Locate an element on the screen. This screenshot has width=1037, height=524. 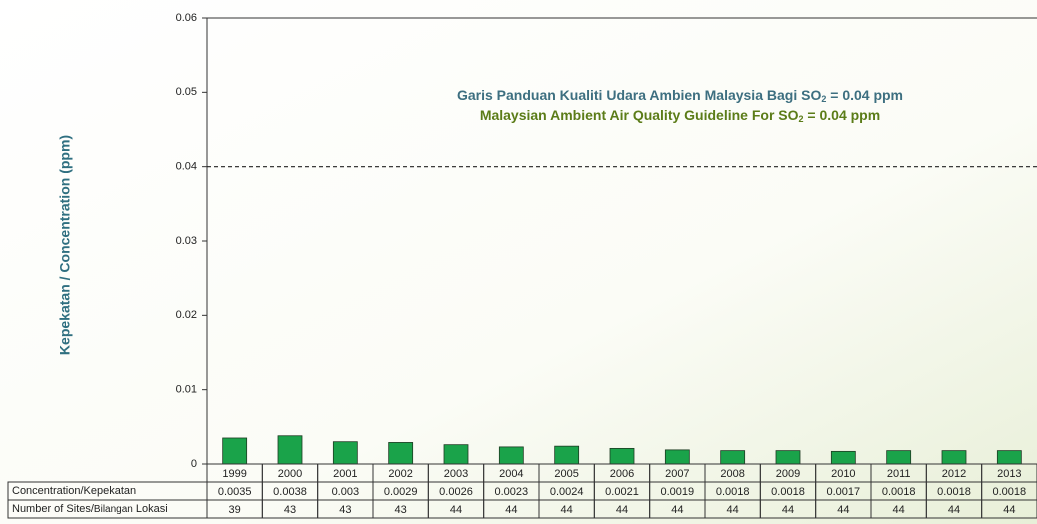
table-value: 0.0029 is located at coordinates (401, 492).